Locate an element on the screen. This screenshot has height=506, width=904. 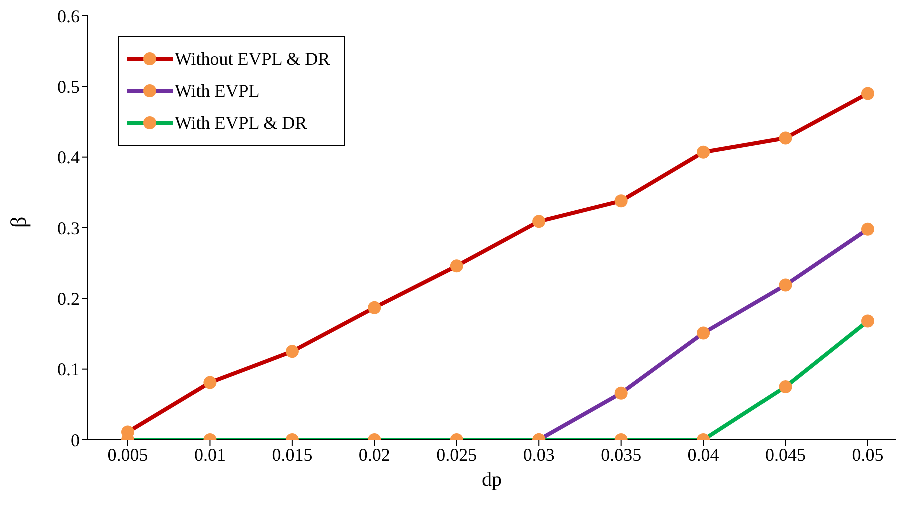
x-axis-title: dp is located at coordinates (492, 480).